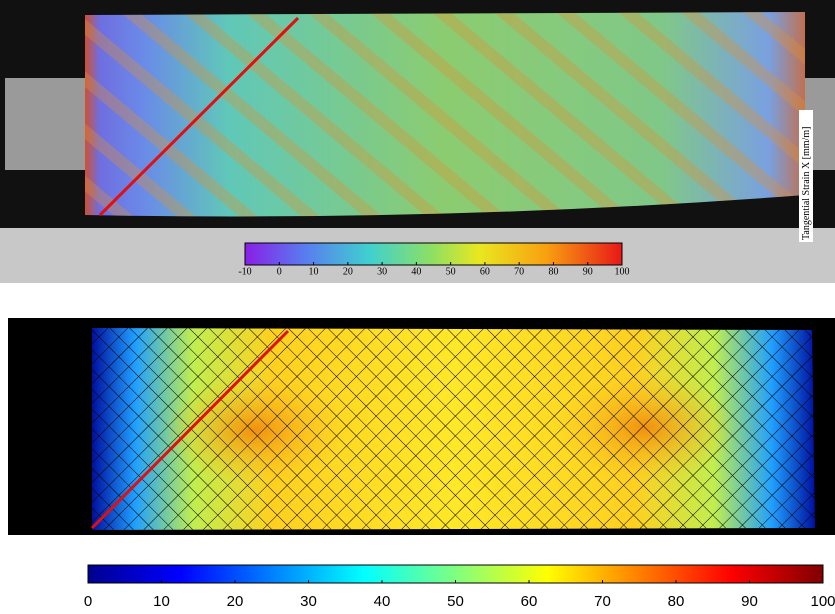  I want to click on axis-label: Tangential Strain X [mm/m], so click(806, 183).